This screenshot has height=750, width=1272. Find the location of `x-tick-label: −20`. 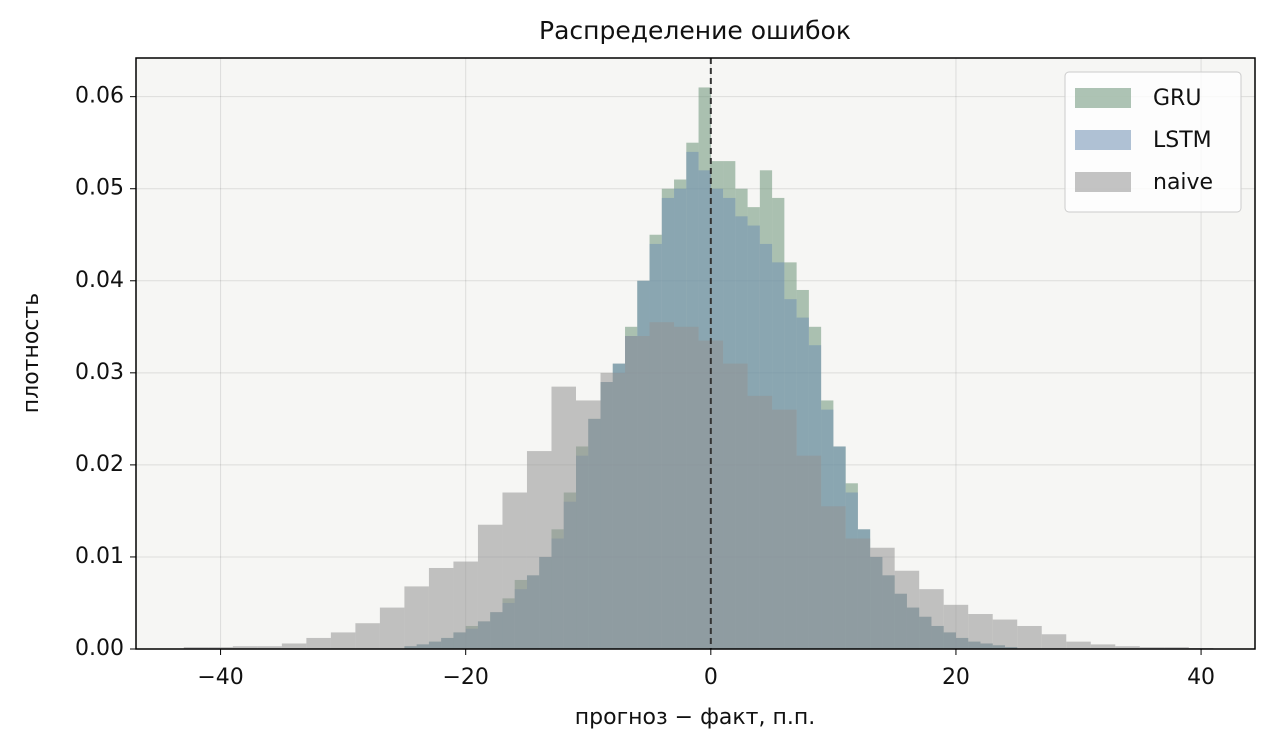

x-tick-label: −20 is located at coordinates (465, 677).